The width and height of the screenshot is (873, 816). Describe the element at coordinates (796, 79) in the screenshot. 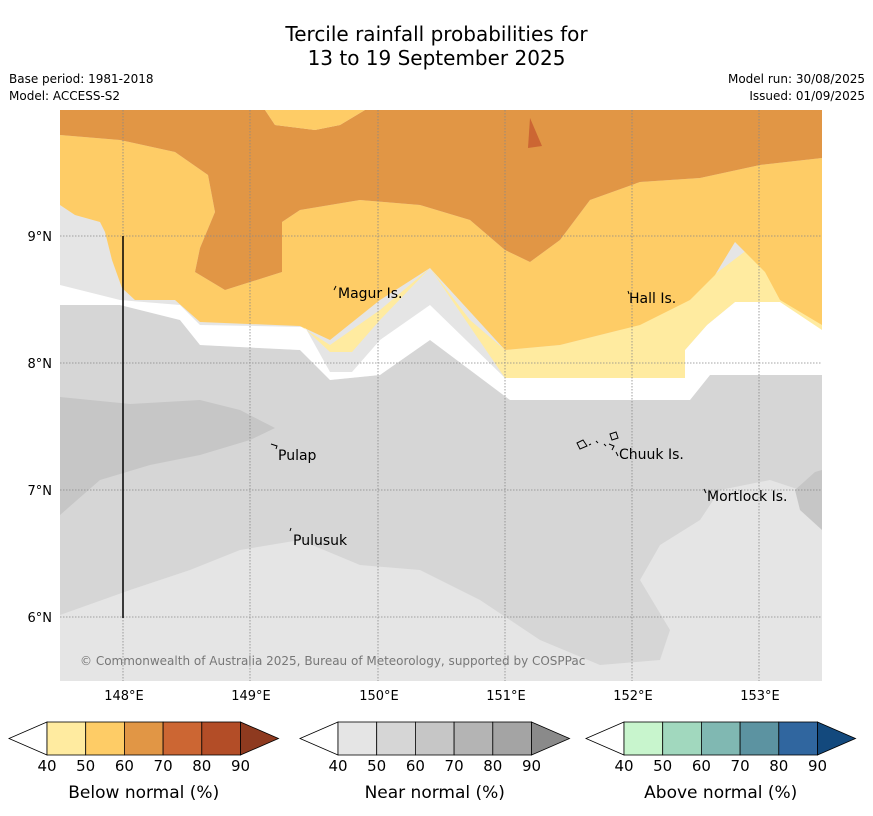

I see `model-run: Model run: 30/08/2025` at that location.